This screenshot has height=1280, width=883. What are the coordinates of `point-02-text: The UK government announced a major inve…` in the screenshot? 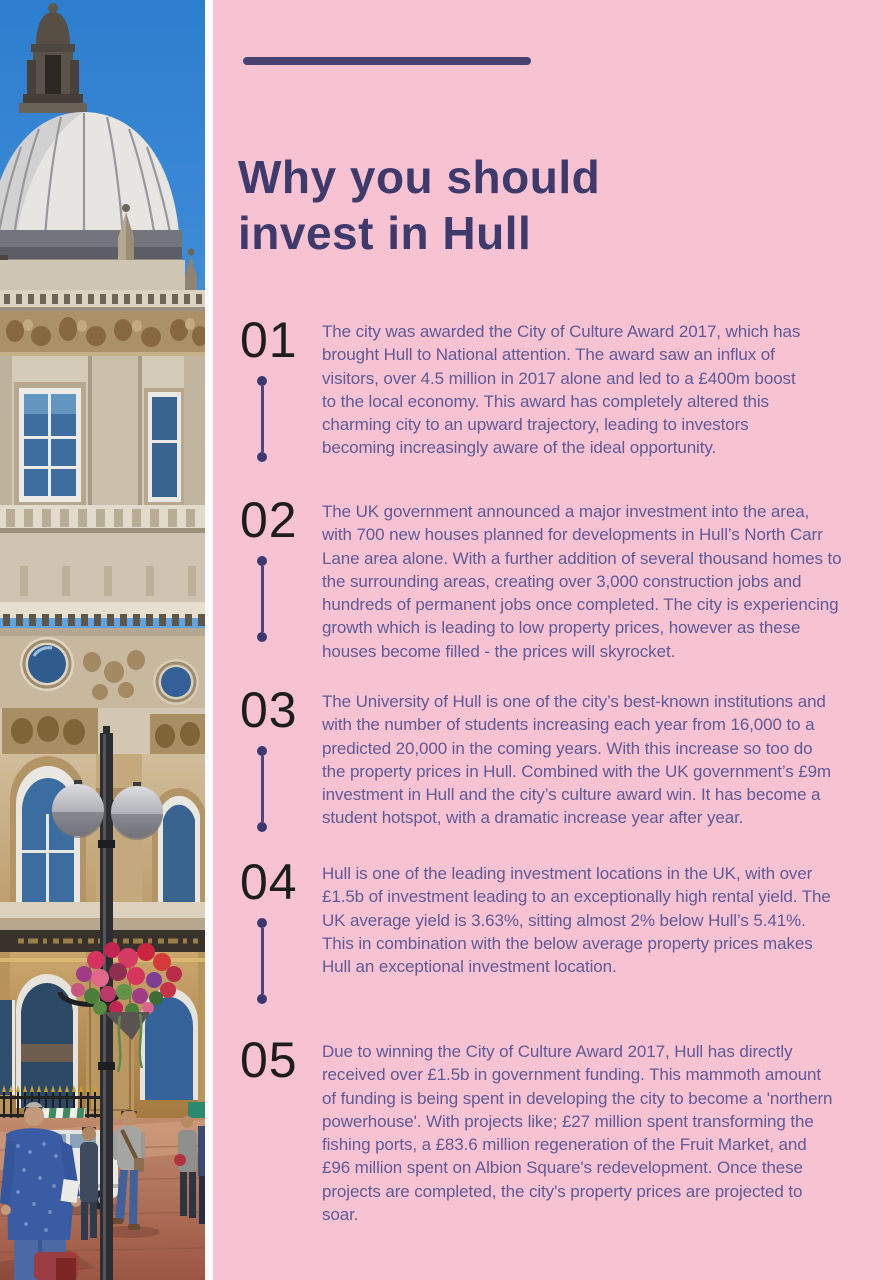 It's located at (582, 581).